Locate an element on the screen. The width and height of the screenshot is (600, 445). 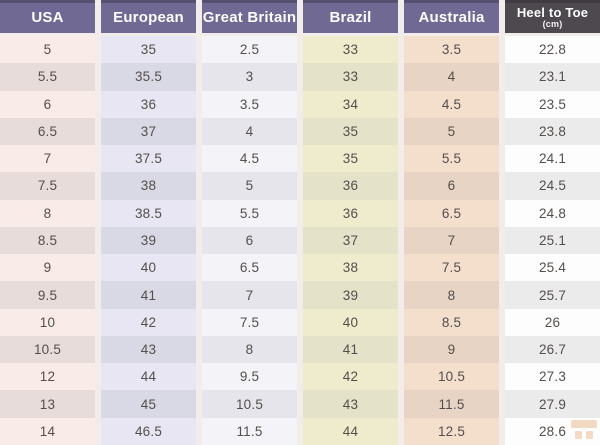
table-cell-great-britain-row11: 7.5 is located at coordinates (249, 322).